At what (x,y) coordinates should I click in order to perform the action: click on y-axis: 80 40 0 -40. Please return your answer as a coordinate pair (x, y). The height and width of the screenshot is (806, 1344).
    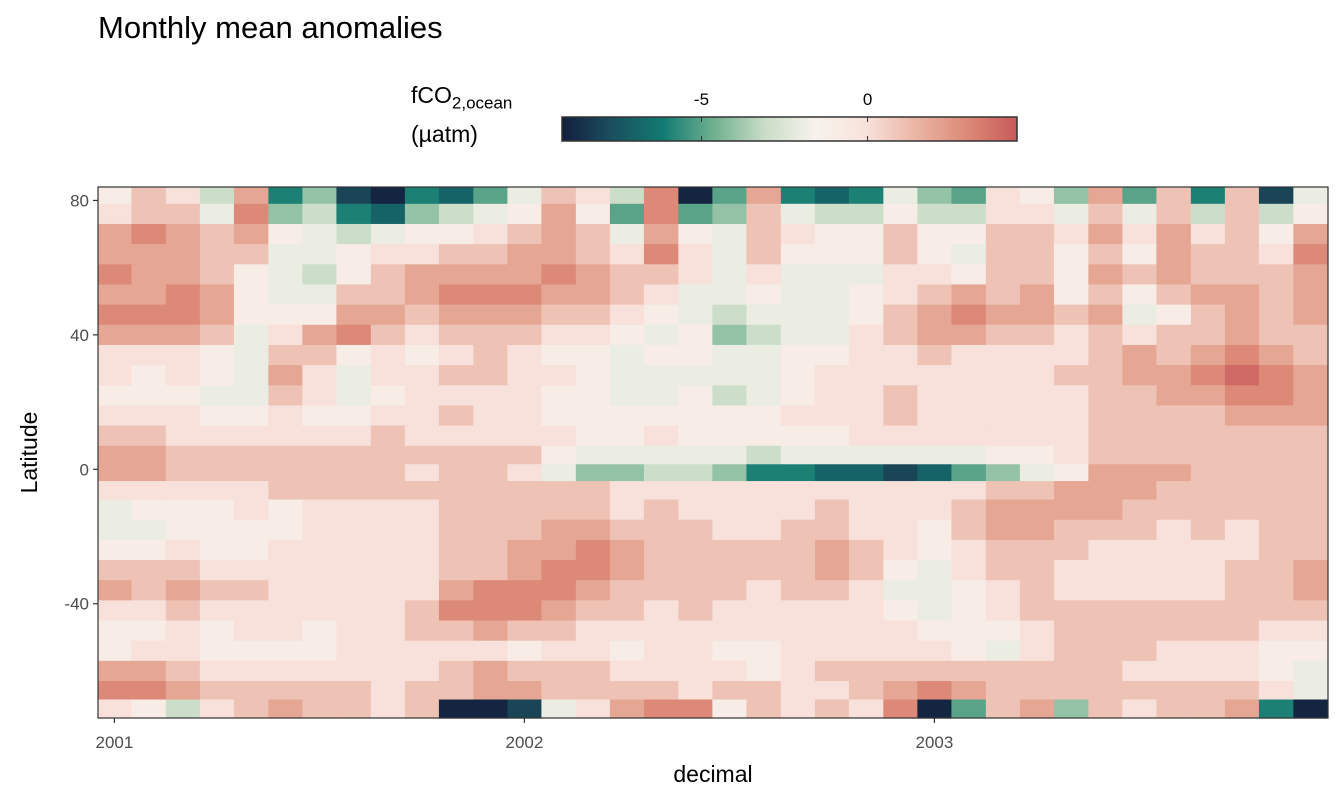
    Looking at the image, I should click on (81, 402).